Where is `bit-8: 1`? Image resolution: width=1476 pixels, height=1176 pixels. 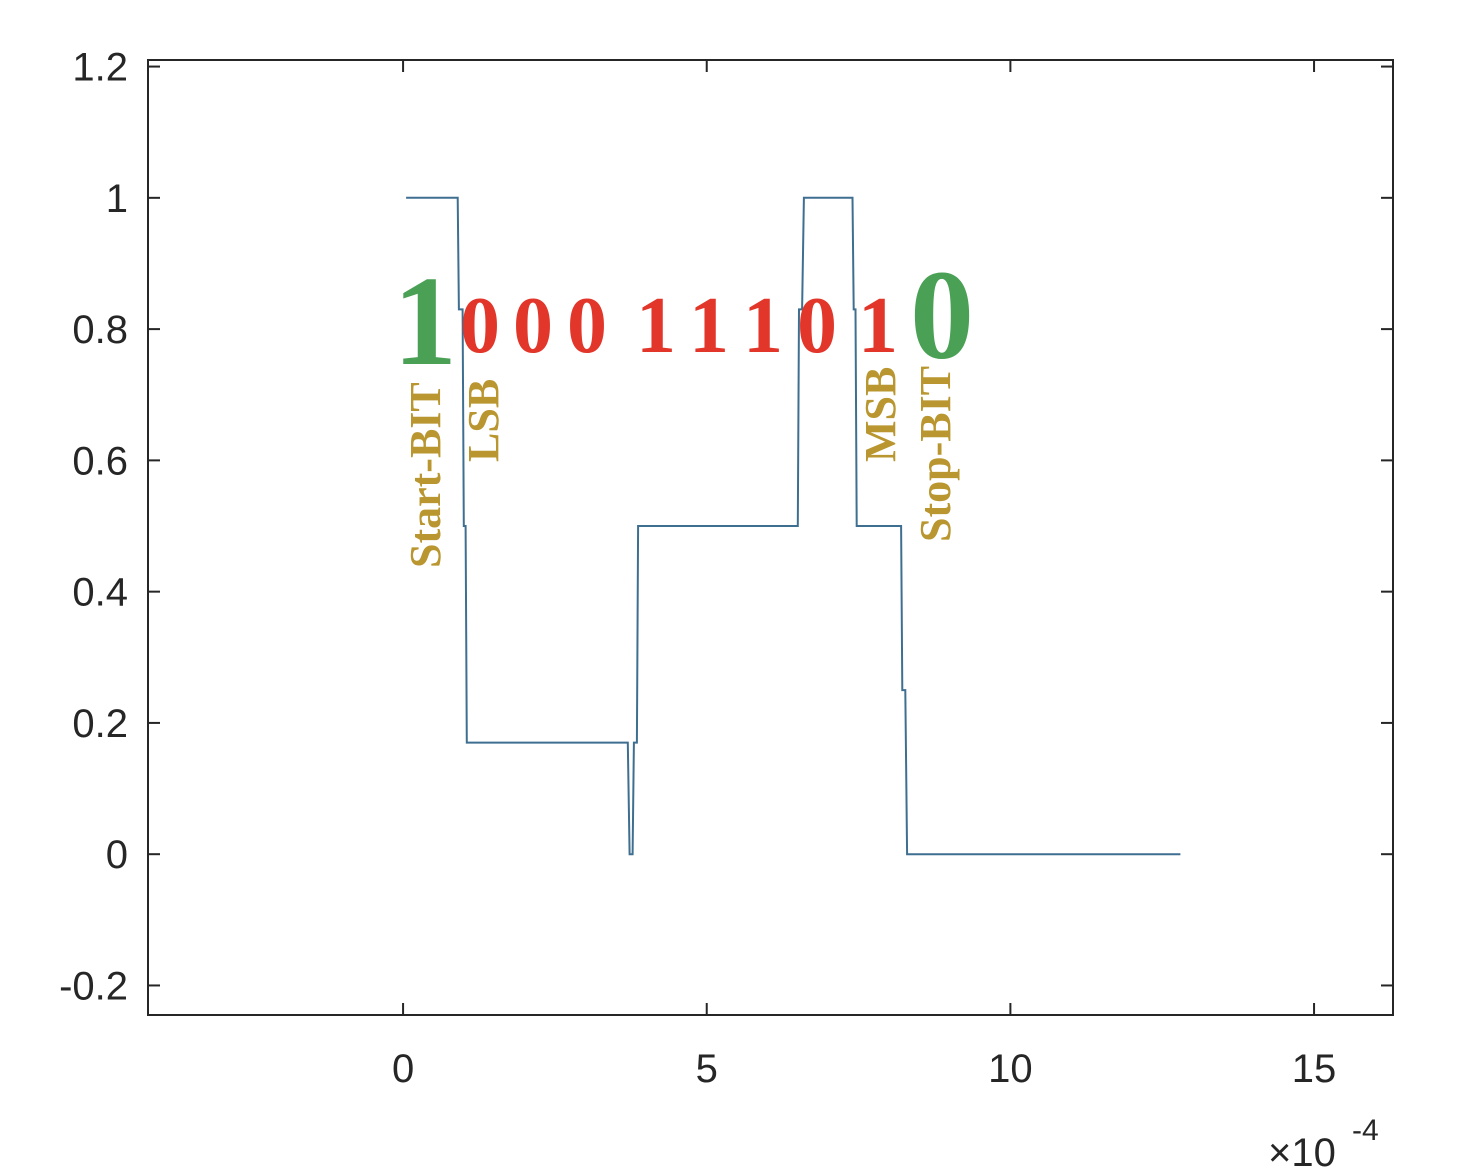
bit-8: 1 is located at coordinates (878, 326).